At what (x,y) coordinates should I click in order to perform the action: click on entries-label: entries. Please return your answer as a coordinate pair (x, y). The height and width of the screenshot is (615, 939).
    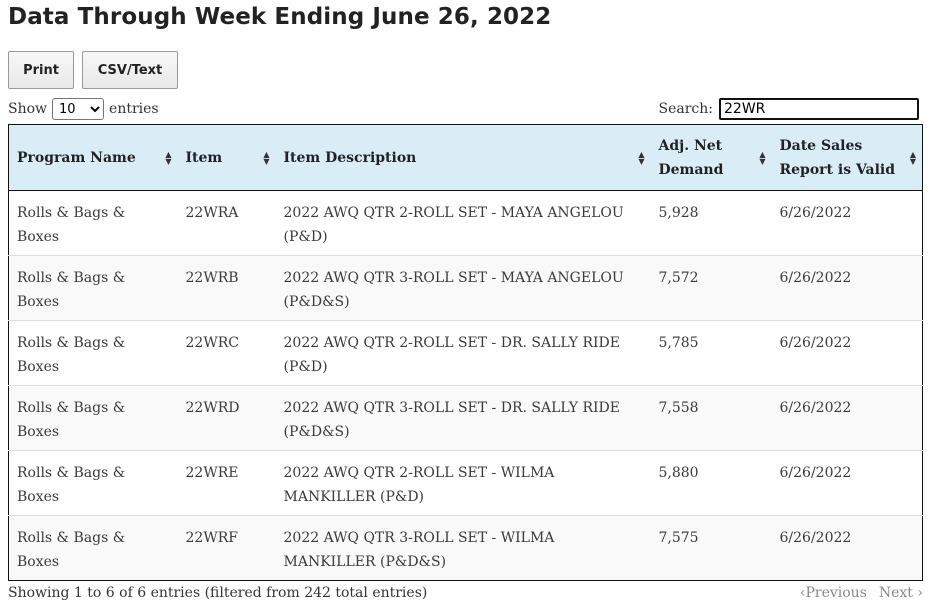
    Looking at the image, I should click on (134, 109).